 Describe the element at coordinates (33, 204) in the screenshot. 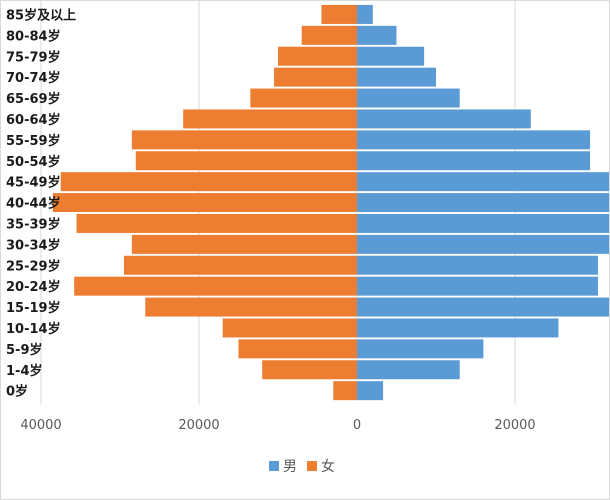

I see `category-label-9: 40-44岁` at that location.